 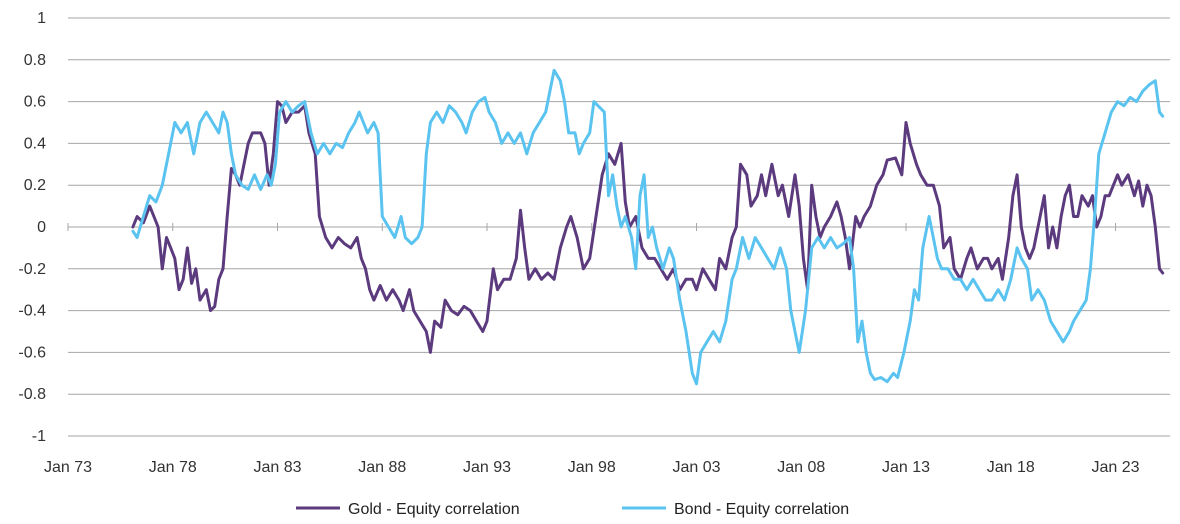 I want to click on y-tick-label: -0.8, so click(x=32, y=394).